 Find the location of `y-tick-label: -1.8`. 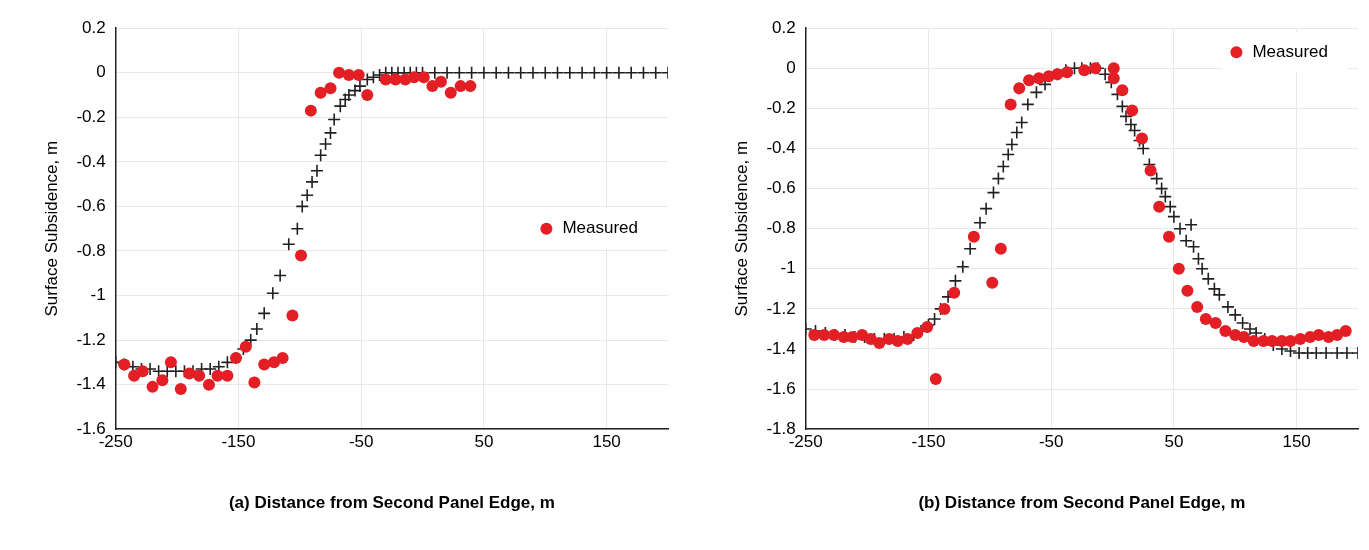

y-tick-label: -1.8 is located at coordinates (781, 428).